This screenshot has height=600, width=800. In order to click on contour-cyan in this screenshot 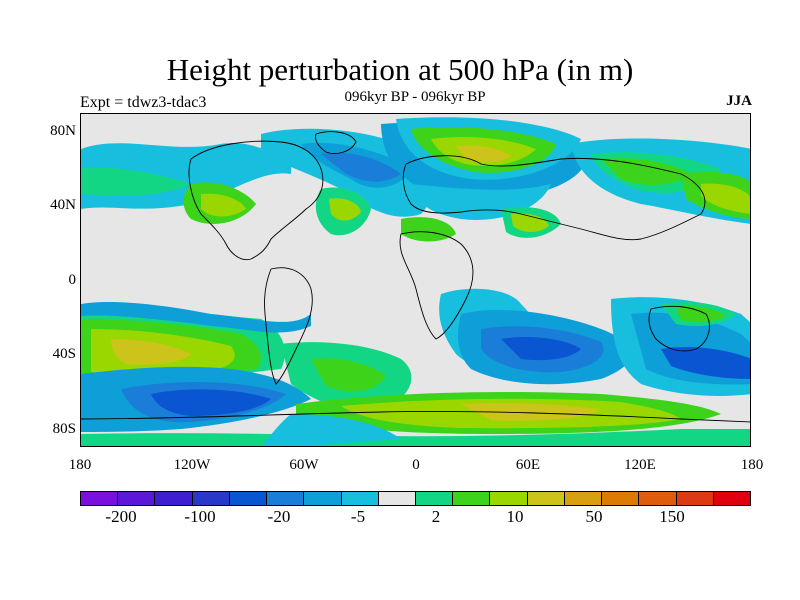, I will do `click(331, 430)`.